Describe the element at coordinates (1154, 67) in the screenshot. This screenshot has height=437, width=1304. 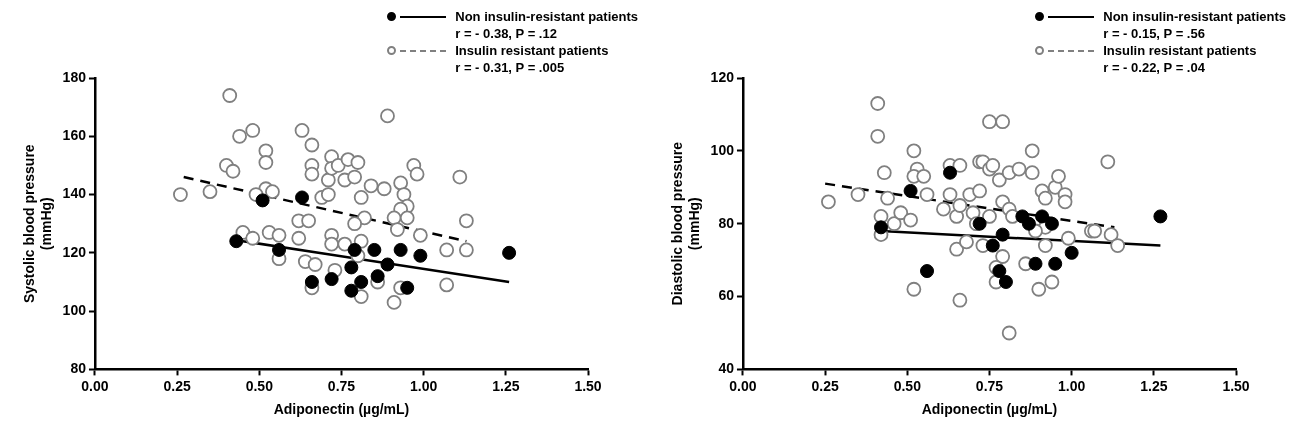
I see `text: r = - 0.22, P = .04` at that location.